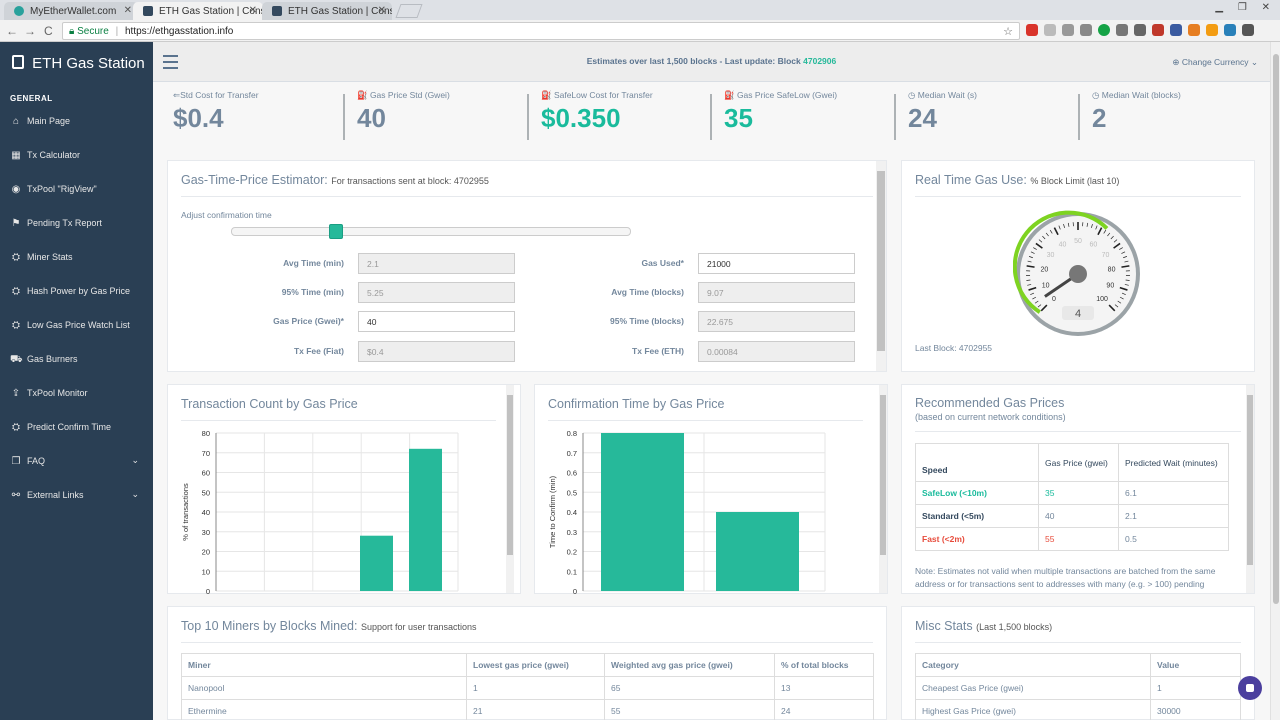  What do you see at coordinates (1072, 539) in the screenshot?
I see `table-row: Fast (<2m) 55 0.5` at bounding box center [1072, 539].